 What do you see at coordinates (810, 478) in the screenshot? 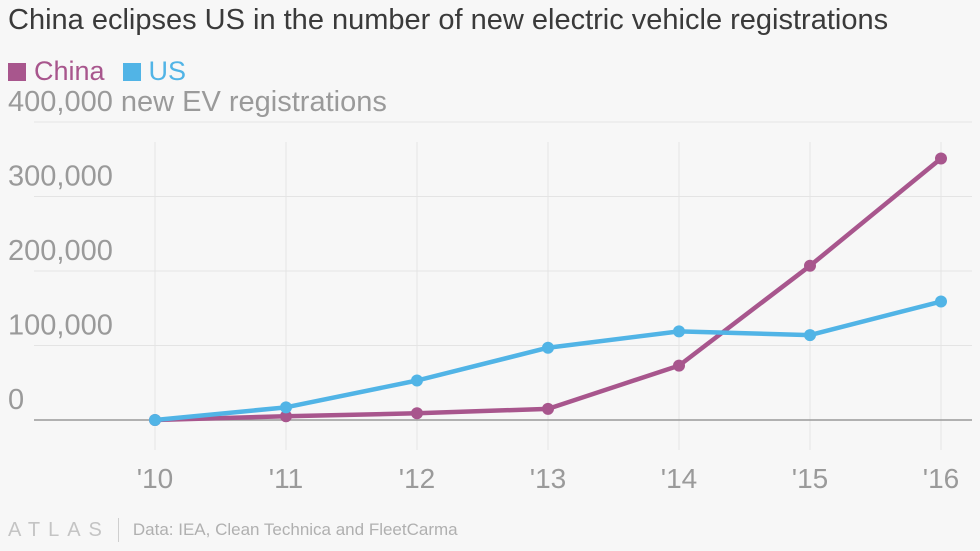
I see `x-tick-label: '15` at bounding box center [810, 478].